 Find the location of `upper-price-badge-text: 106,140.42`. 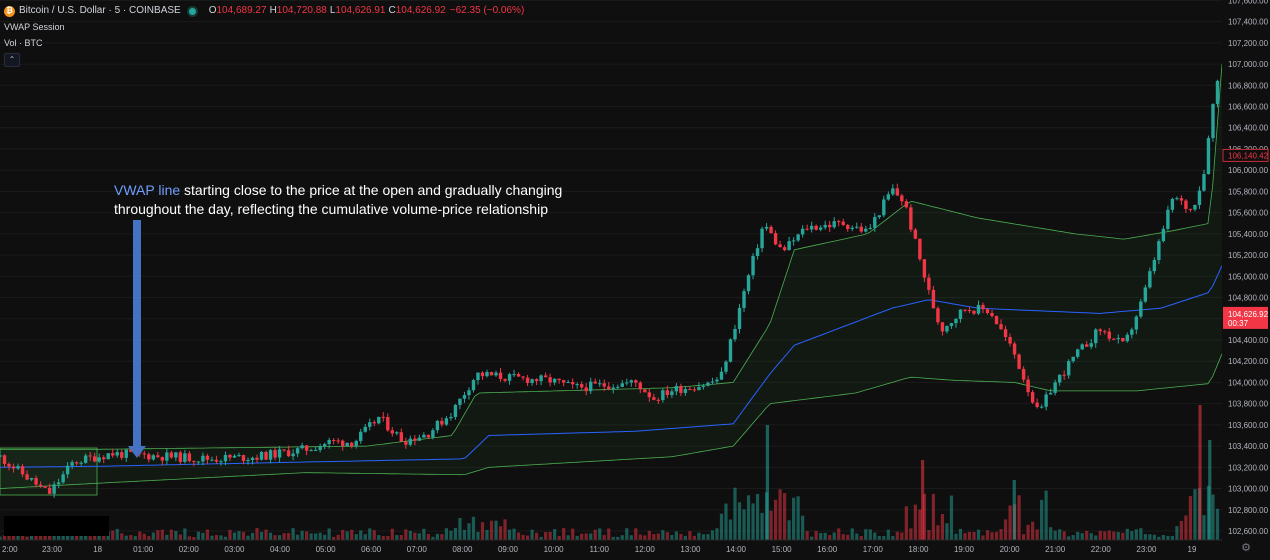

upper-price-badge-text: 106,140.42 is located at coordinates (1248, 155).